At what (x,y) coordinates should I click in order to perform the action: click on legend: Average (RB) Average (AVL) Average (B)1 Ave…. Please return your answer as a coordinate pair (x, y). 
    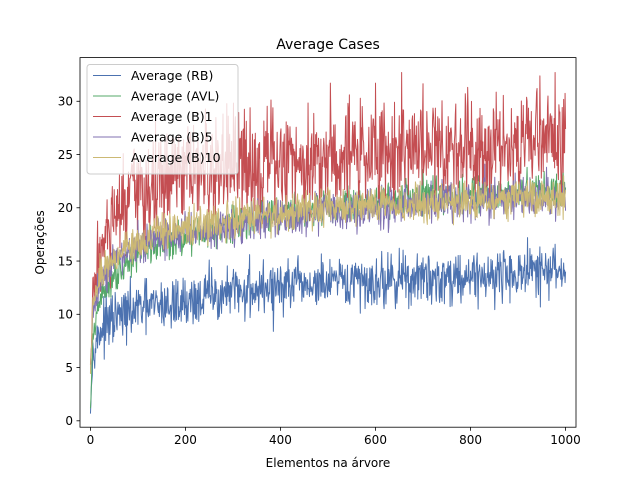
    Looking at the image, I should click on (162, 119).